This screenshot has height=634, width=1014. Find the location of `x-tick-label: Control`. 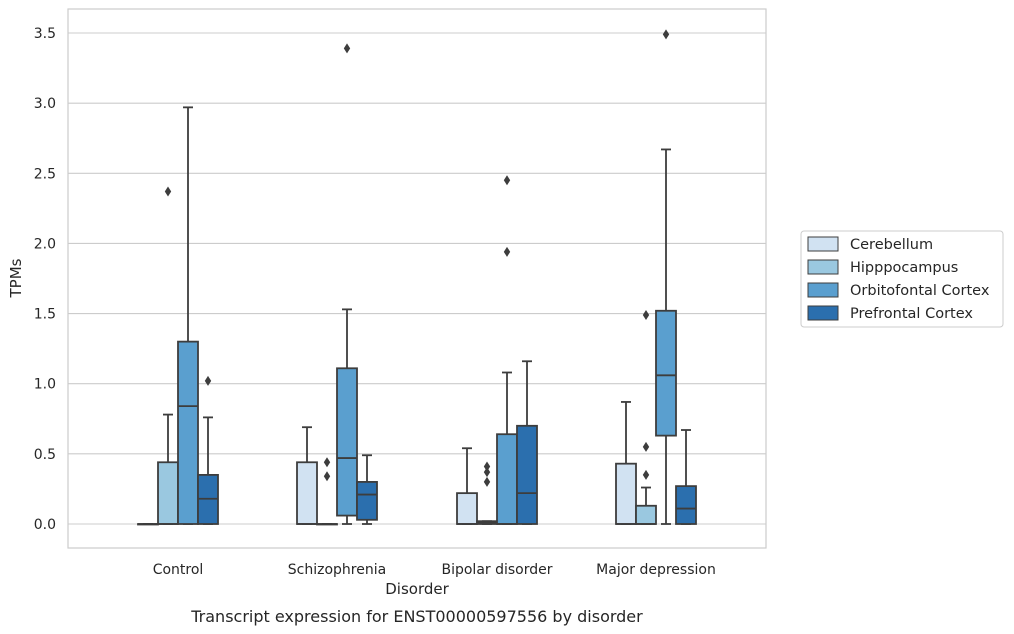

x-tick-label: Control is located at coordinates (178, 570).